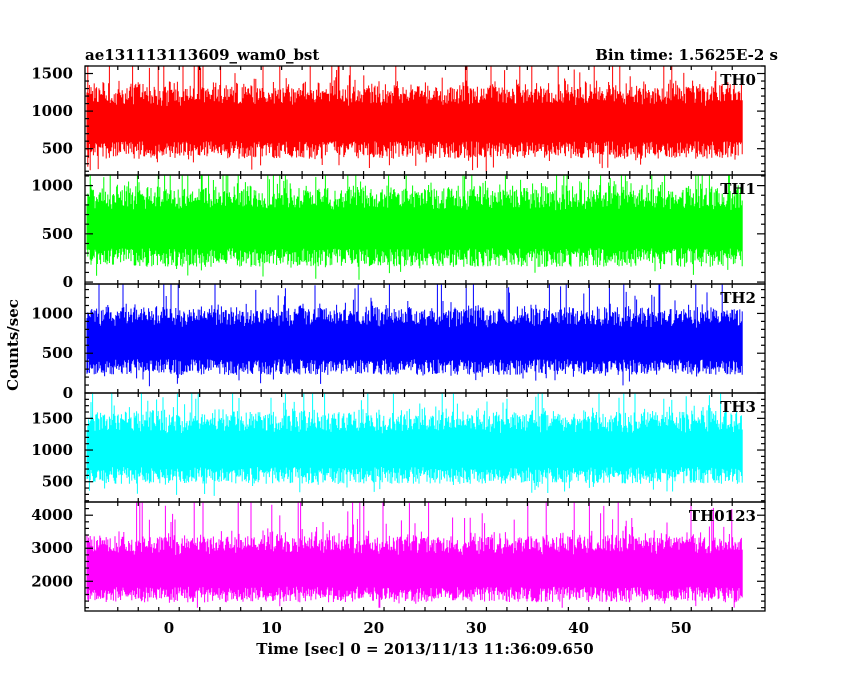 The width and height of the screenshot is (850, 680). What do you see at coordinates (476, 628) in the screenshot?
I see `x-tick-label: 30` at bounding box center [476, 628].